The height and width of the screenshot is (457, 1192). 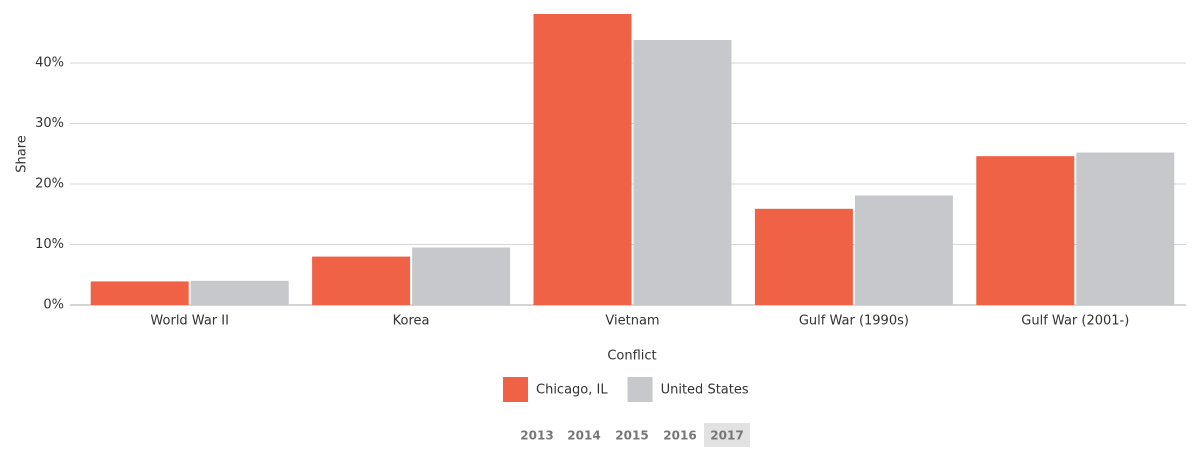 What do you see at coordinates (49, 184) in the screenshot?
I see `y-tick-label: 20%` at bounding box center [49, 184].